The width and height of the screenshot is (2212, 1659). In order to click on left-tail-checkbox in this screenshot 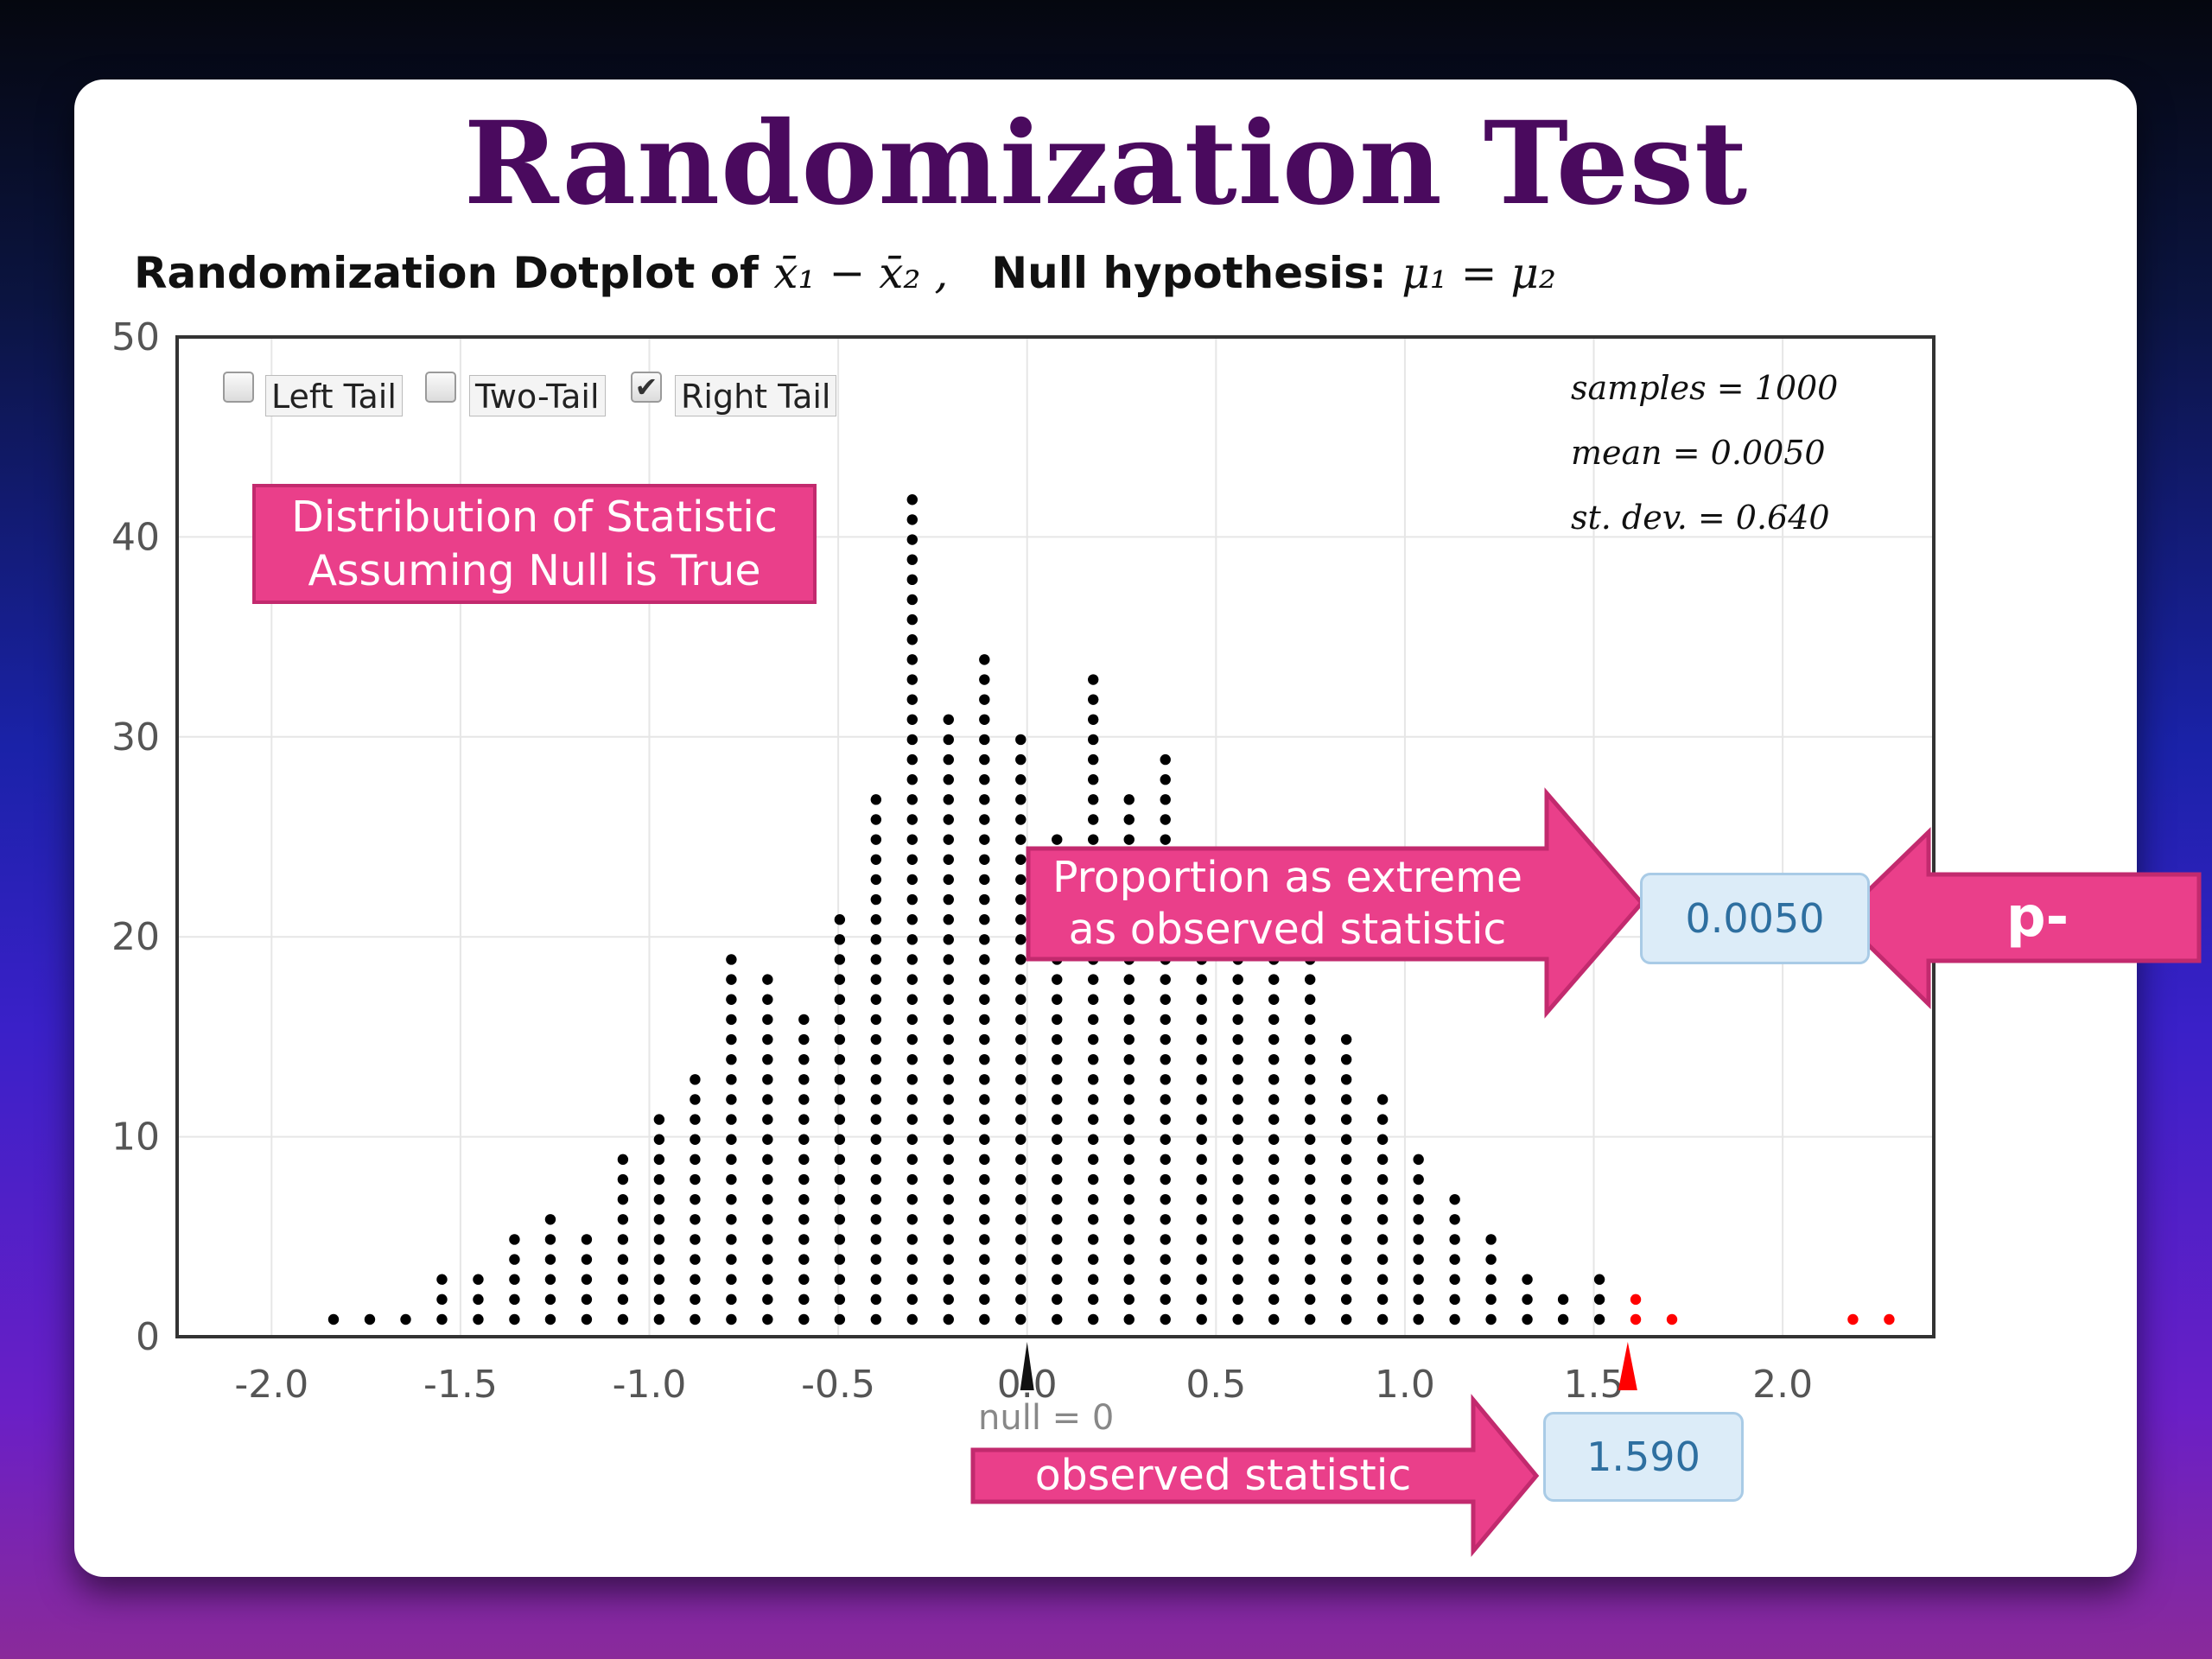, I will do `click(238, 387)`.